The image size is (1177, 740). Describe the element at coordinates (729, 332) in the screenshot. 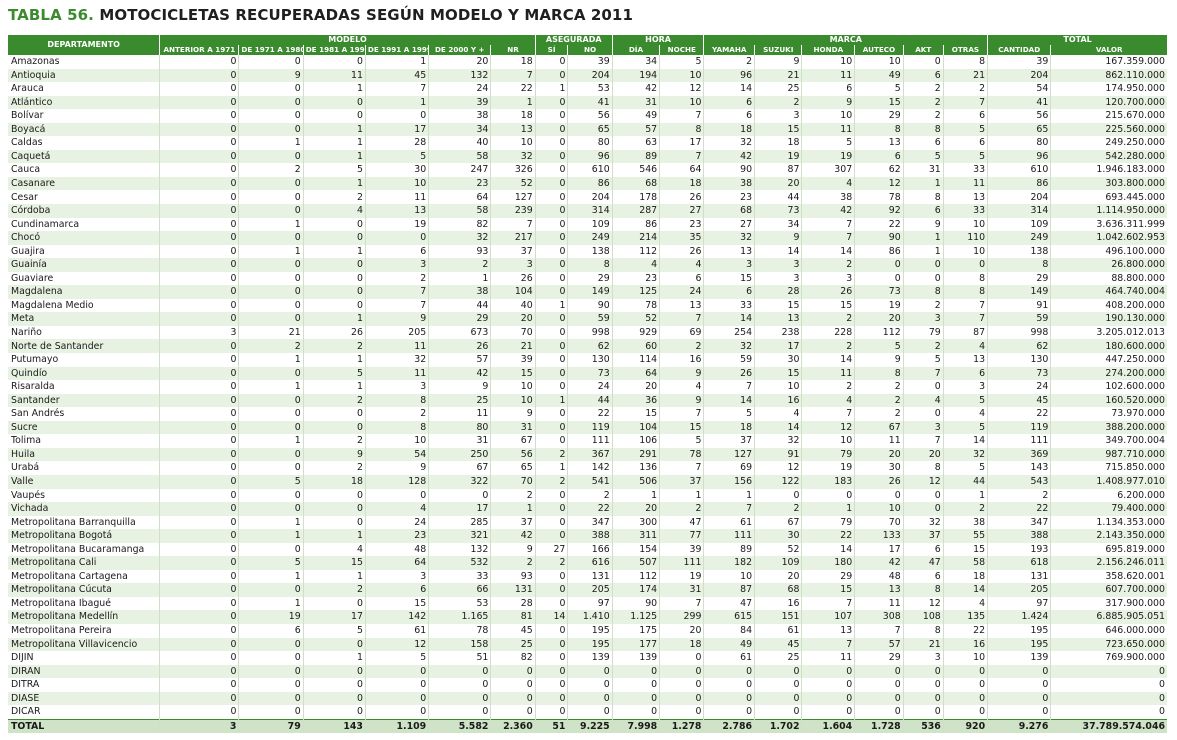

I see `table-cell: 254` at that location.